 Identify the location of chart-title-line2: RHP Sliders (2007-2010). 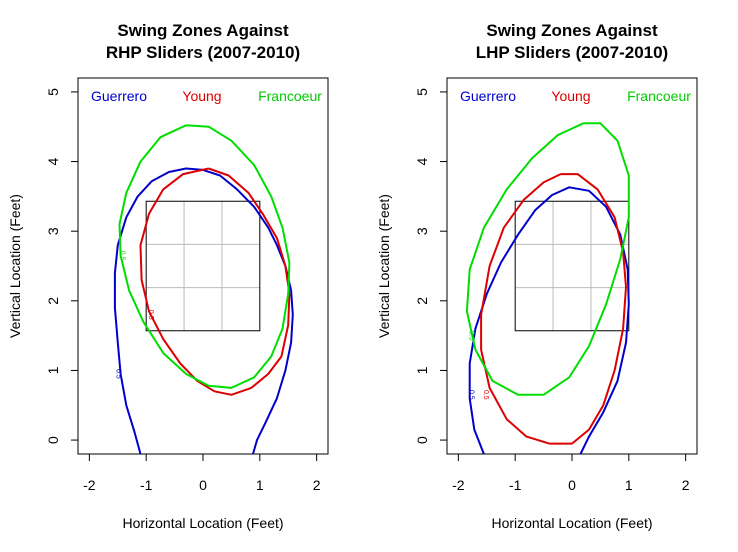
(203, 52).